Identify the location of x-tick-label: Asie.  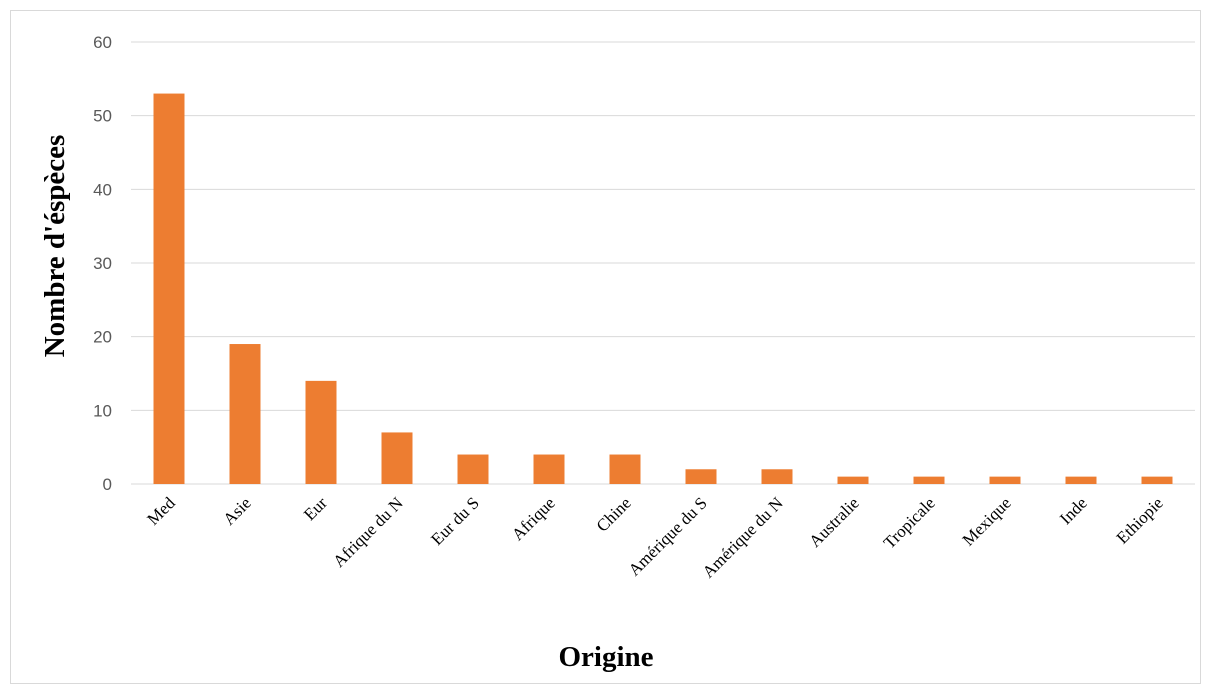
(236, 510).